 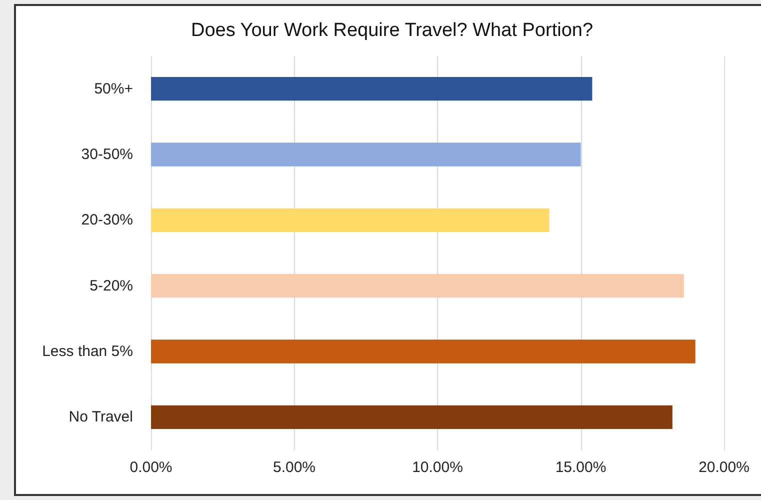 I want to click on y-tick-label: 50%+, so click(x=114, y=89).